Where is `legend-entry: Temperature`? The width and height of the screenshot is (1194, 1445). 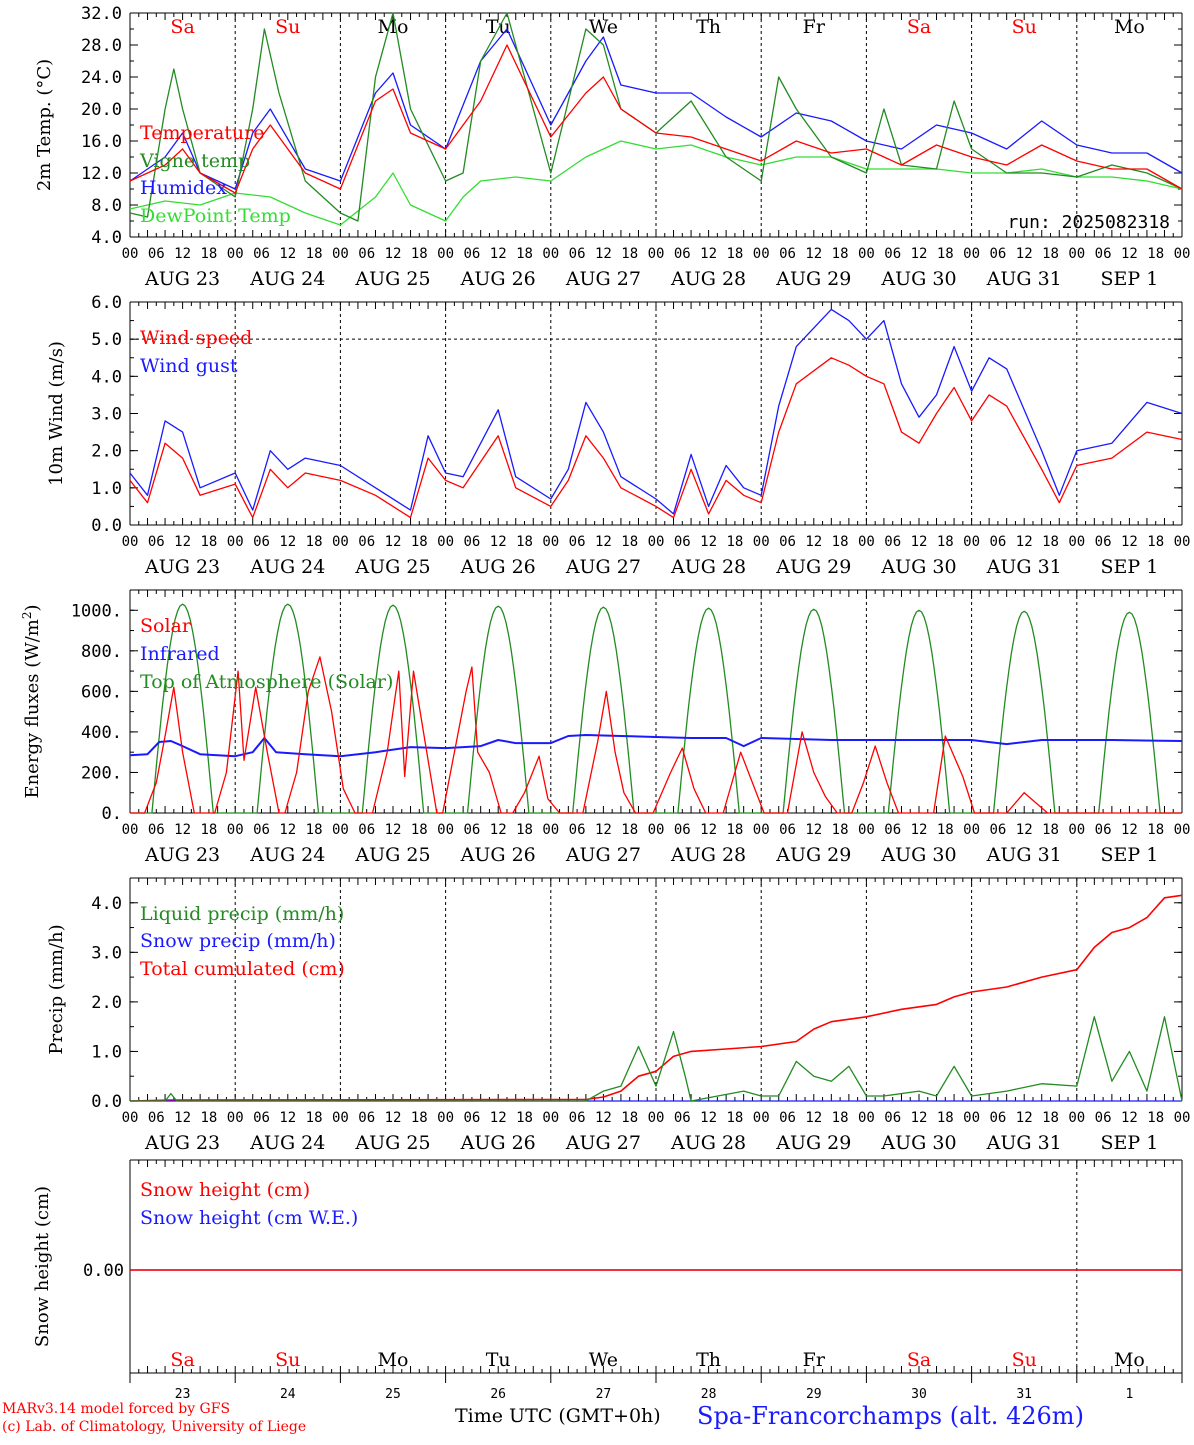
legend-entry: Temperature is located at coordinates (202, 133).